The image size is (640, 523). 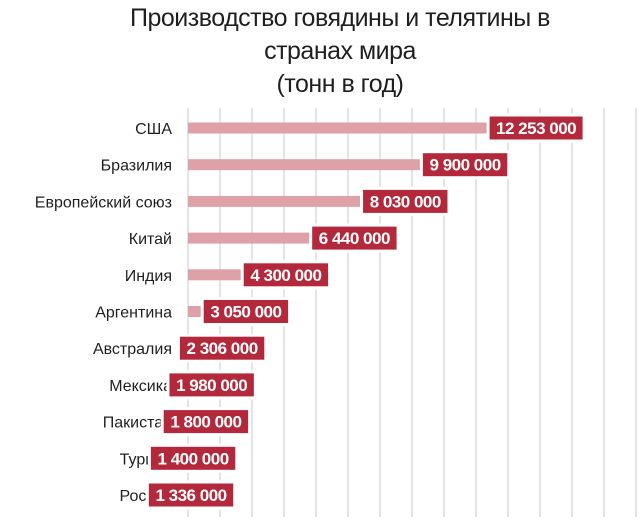 I want to click on value-label: 1 800 000, so click(x=205, y=422).